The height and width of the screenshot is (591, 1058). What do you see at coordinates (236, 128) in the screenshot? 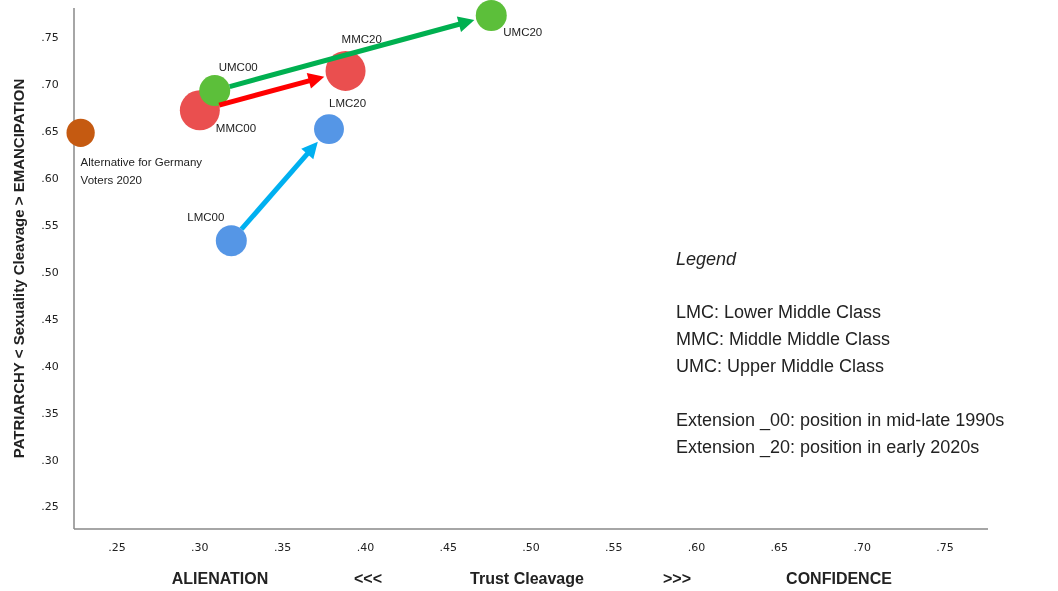
I see `series-label: MMC00` at bounding box center [236, 128].